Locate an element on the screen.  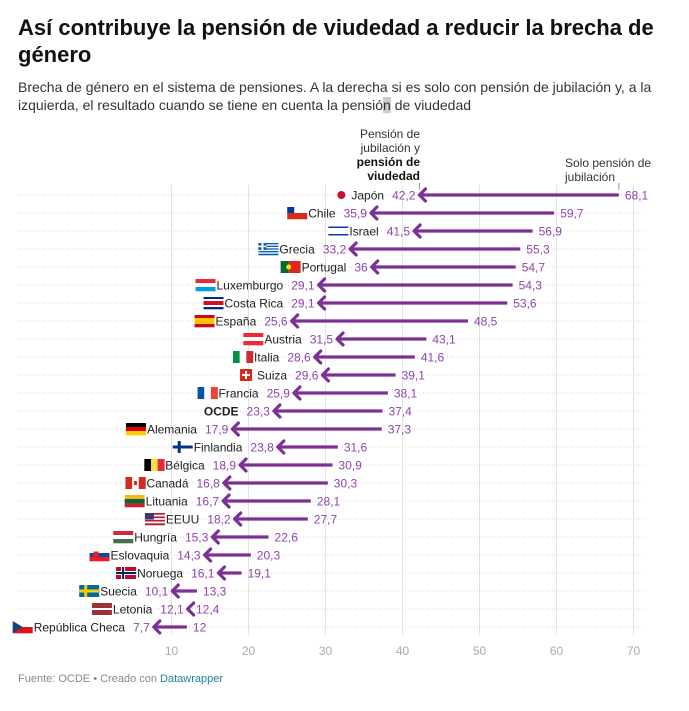
flag-us-icon is located at coordinates (154, 519).